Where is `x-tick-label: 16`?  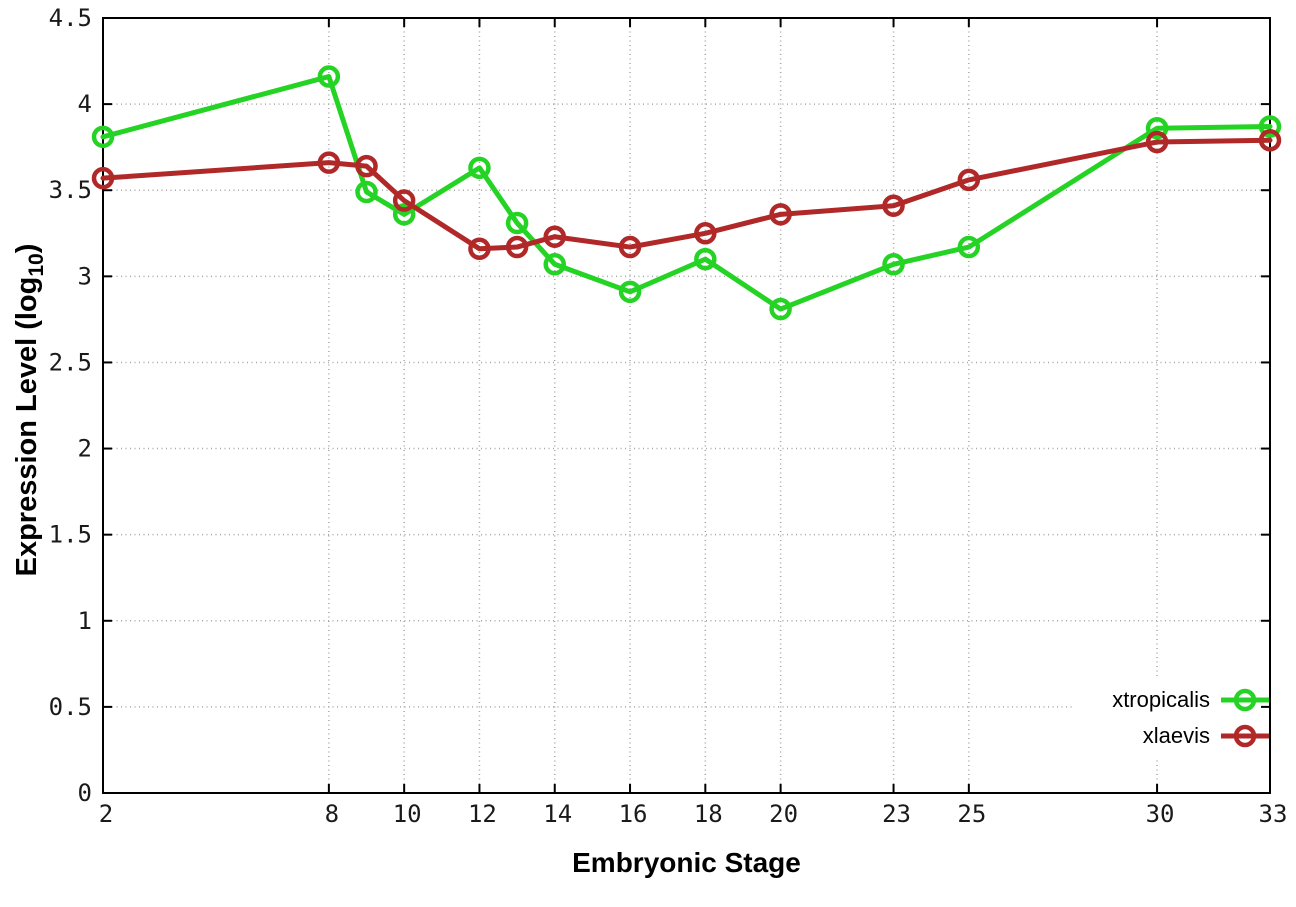
x-tick-label: 16 is located at coordinates (633, 814).